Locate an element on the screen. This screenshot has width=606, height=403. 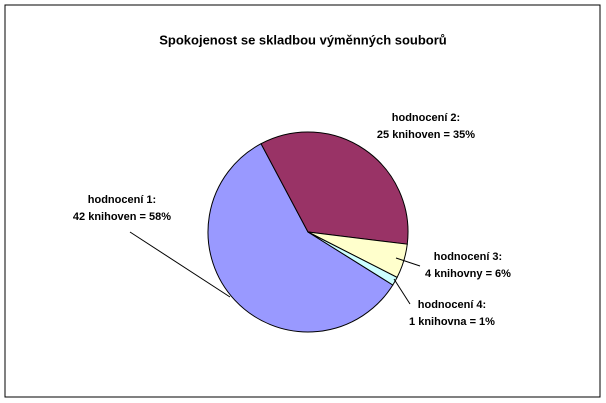
slice-label: hodnocení 4: is located at coordinates (452, 305).